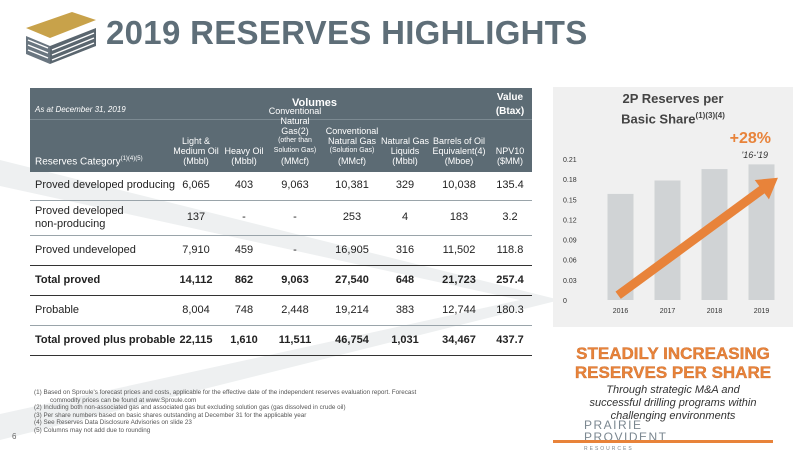  What do you see at coordinates (510, 97) in the screenshot?
I see `value-header-line1: Value` at bounding box center [510, 97].